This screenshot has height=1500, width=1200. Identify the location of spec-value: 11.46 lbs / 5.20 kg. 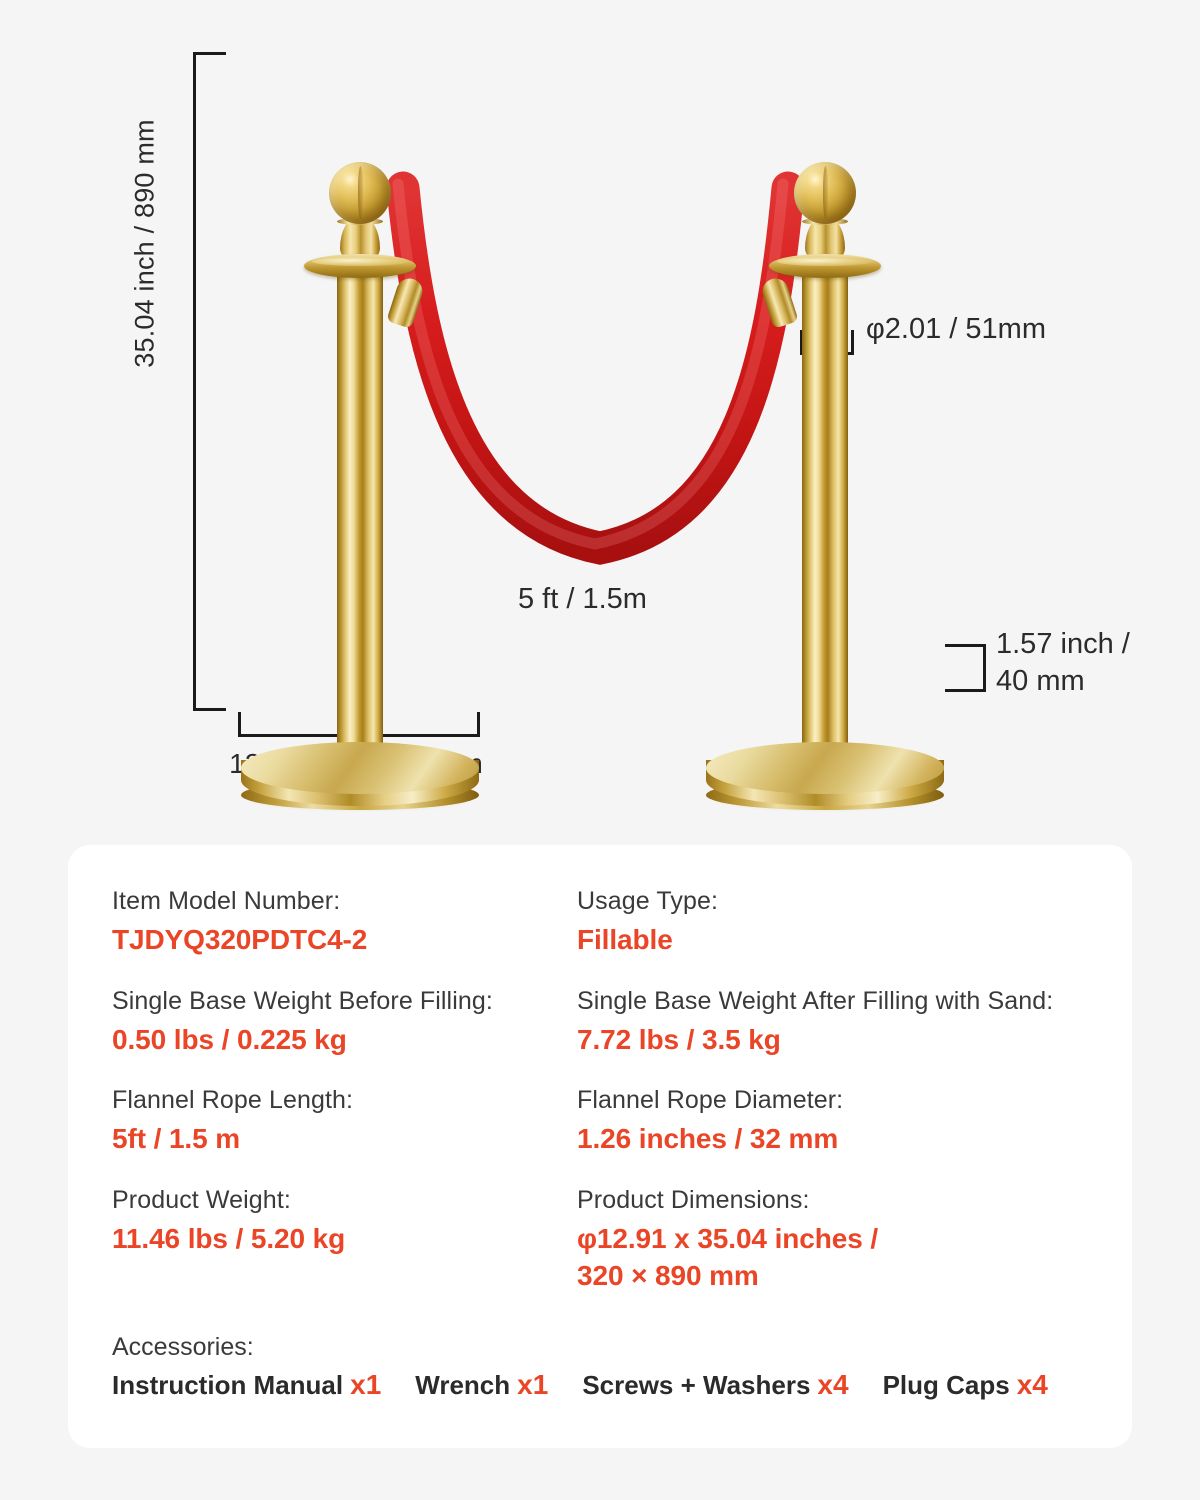
(229, 1238).